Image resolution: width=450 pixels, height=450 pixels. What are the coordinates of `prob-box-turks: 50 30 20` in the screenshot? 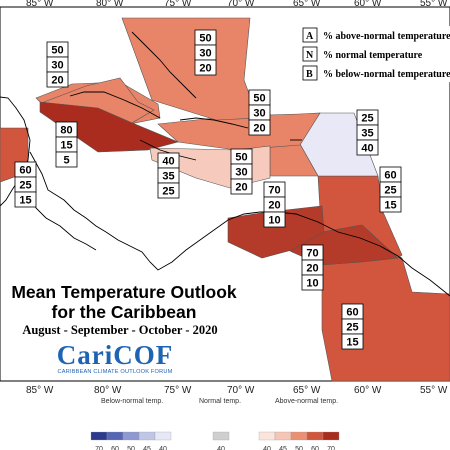 It's located at (205, 52).